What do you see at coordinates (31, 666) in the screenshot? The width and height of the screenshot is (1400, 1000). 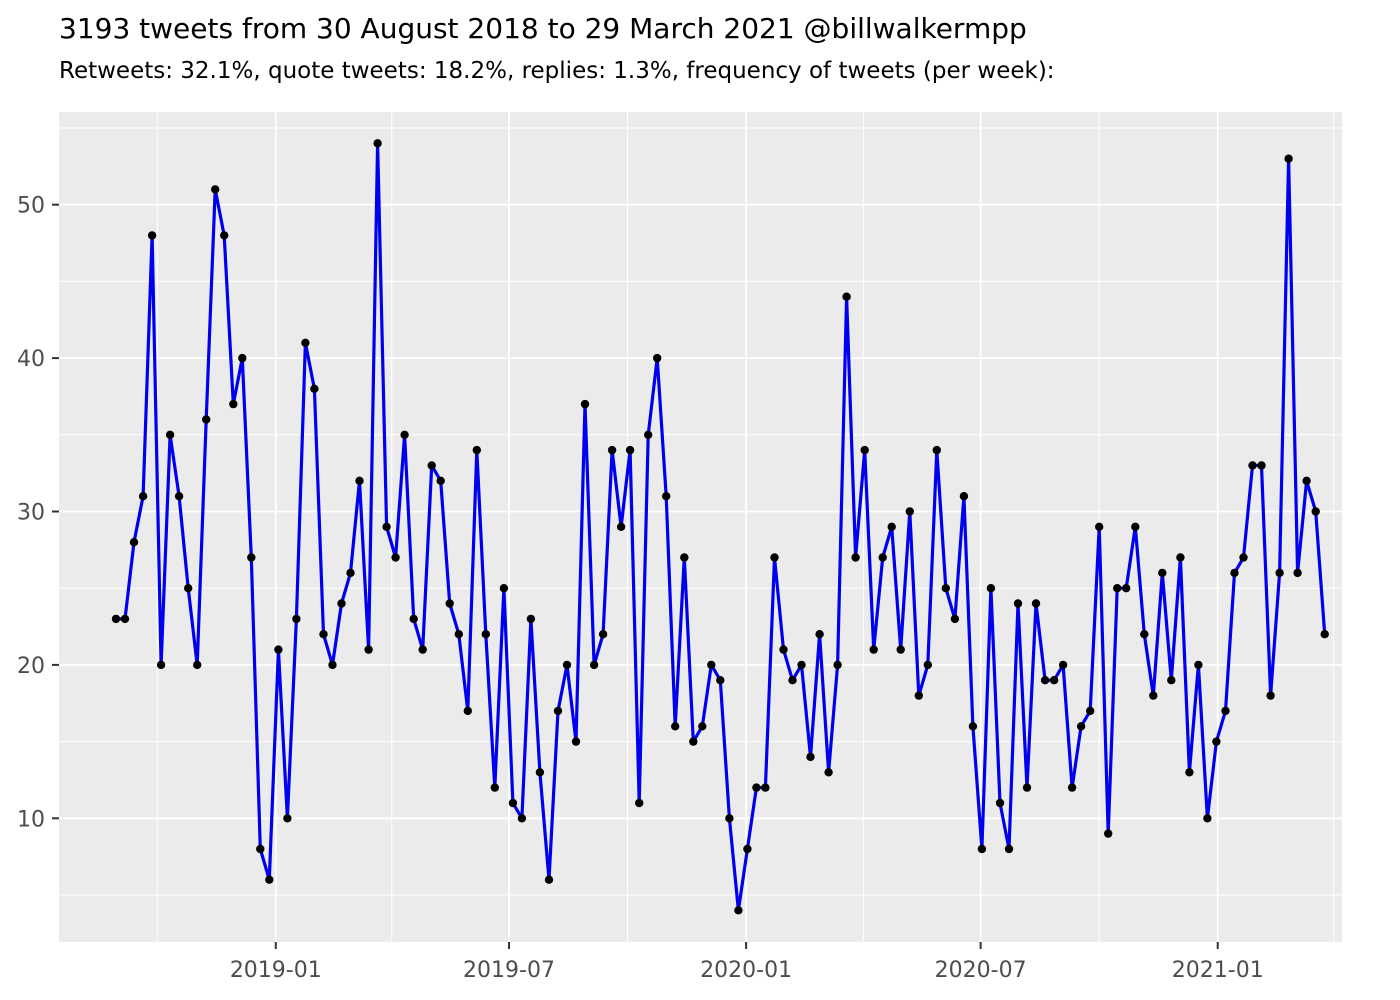 I see `y-axis-label: 20` at bounding box center [31, 666].